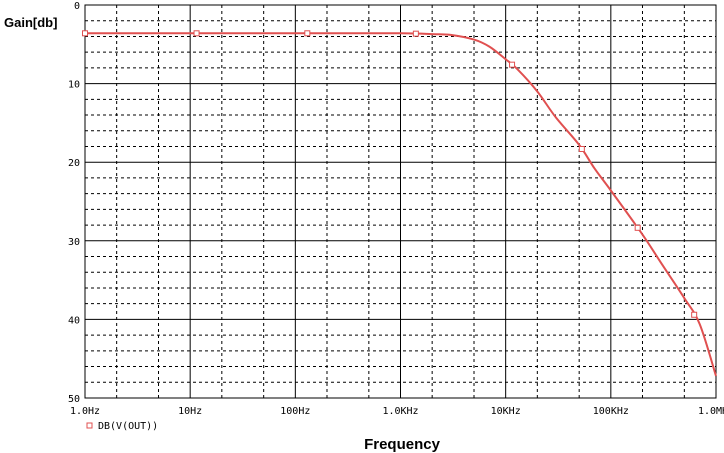 This screenshot has width=724, height=453. What do you see at coordinates (74, 242) in the screenshot?
I see `y-tick-label: 30` at bounding box center [74, 242].